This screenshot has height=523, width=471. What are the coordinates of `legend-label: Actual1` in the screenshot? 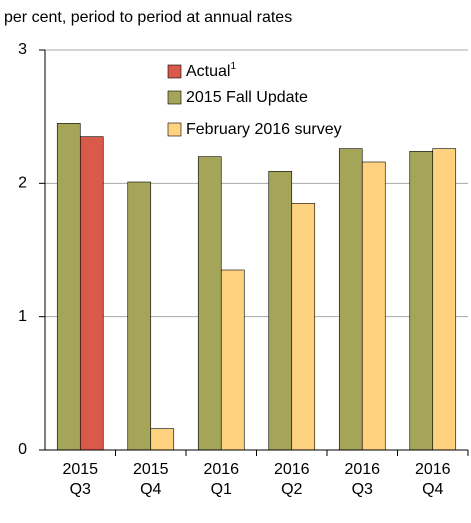 It's located at (211, 71).